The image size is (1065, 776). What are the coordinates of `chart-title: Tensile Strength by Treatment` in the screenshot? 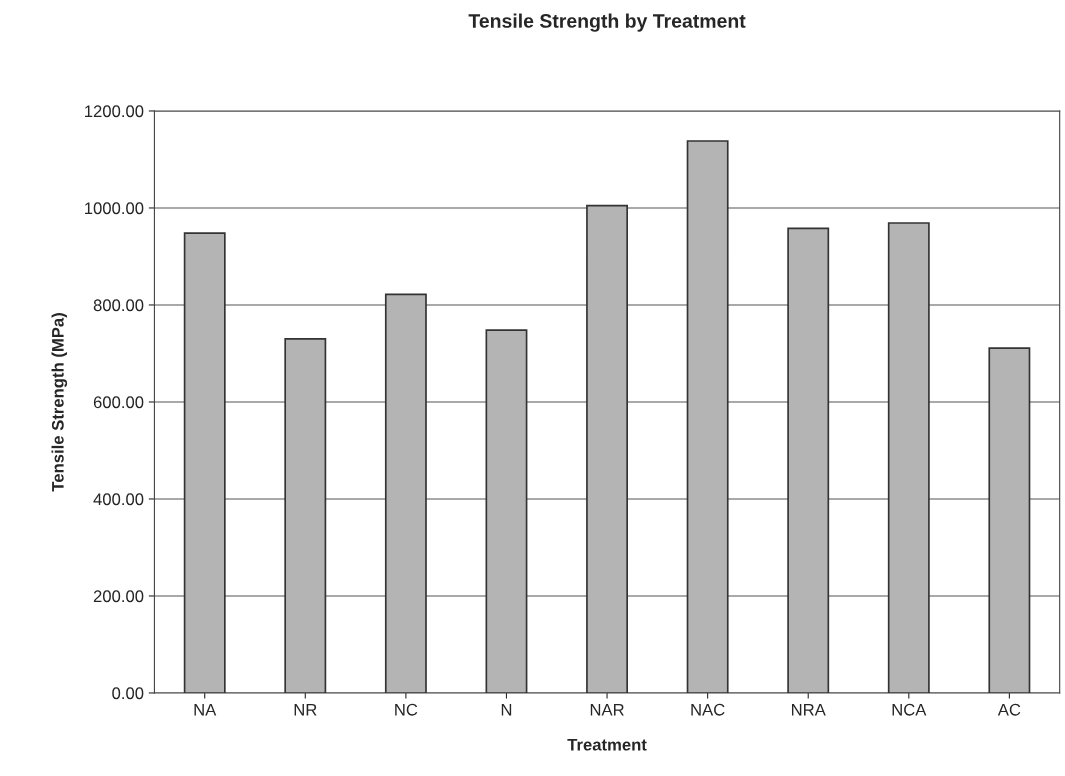 It's located at (607, 22).